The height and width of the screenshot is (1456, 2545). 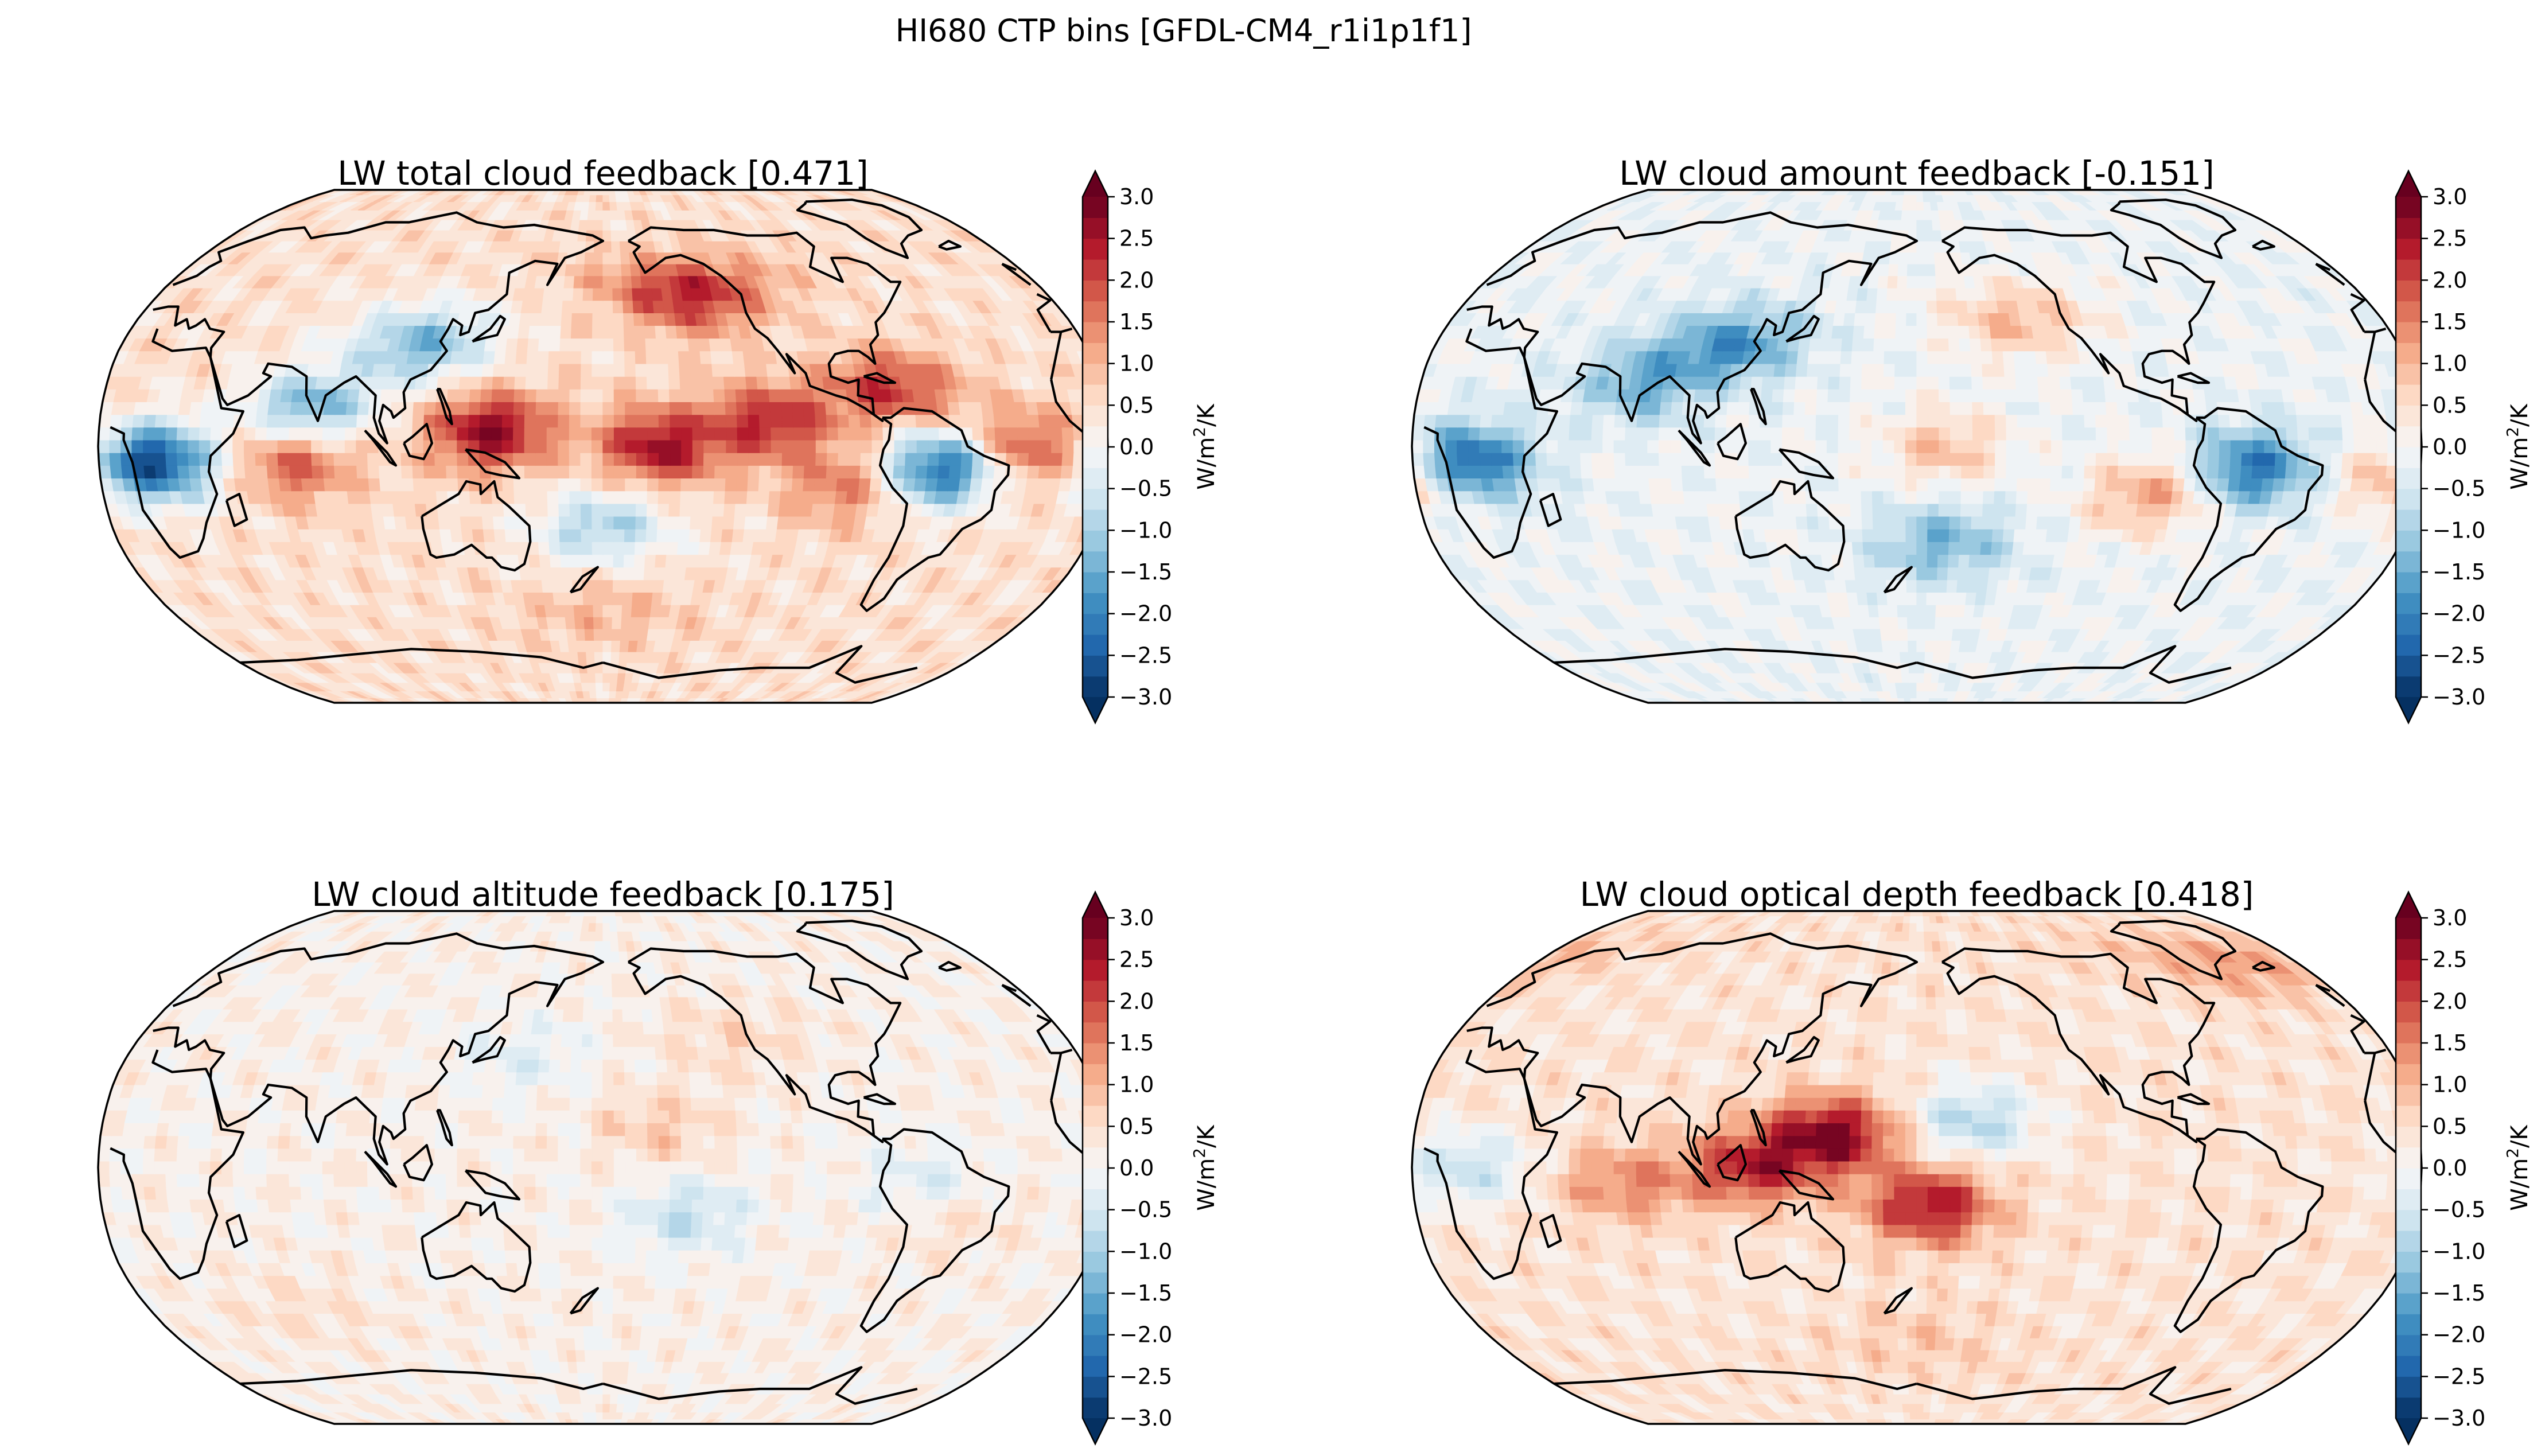 I want to click on colorbar-tick-label: −3.0, so click(x=1145, y=697).